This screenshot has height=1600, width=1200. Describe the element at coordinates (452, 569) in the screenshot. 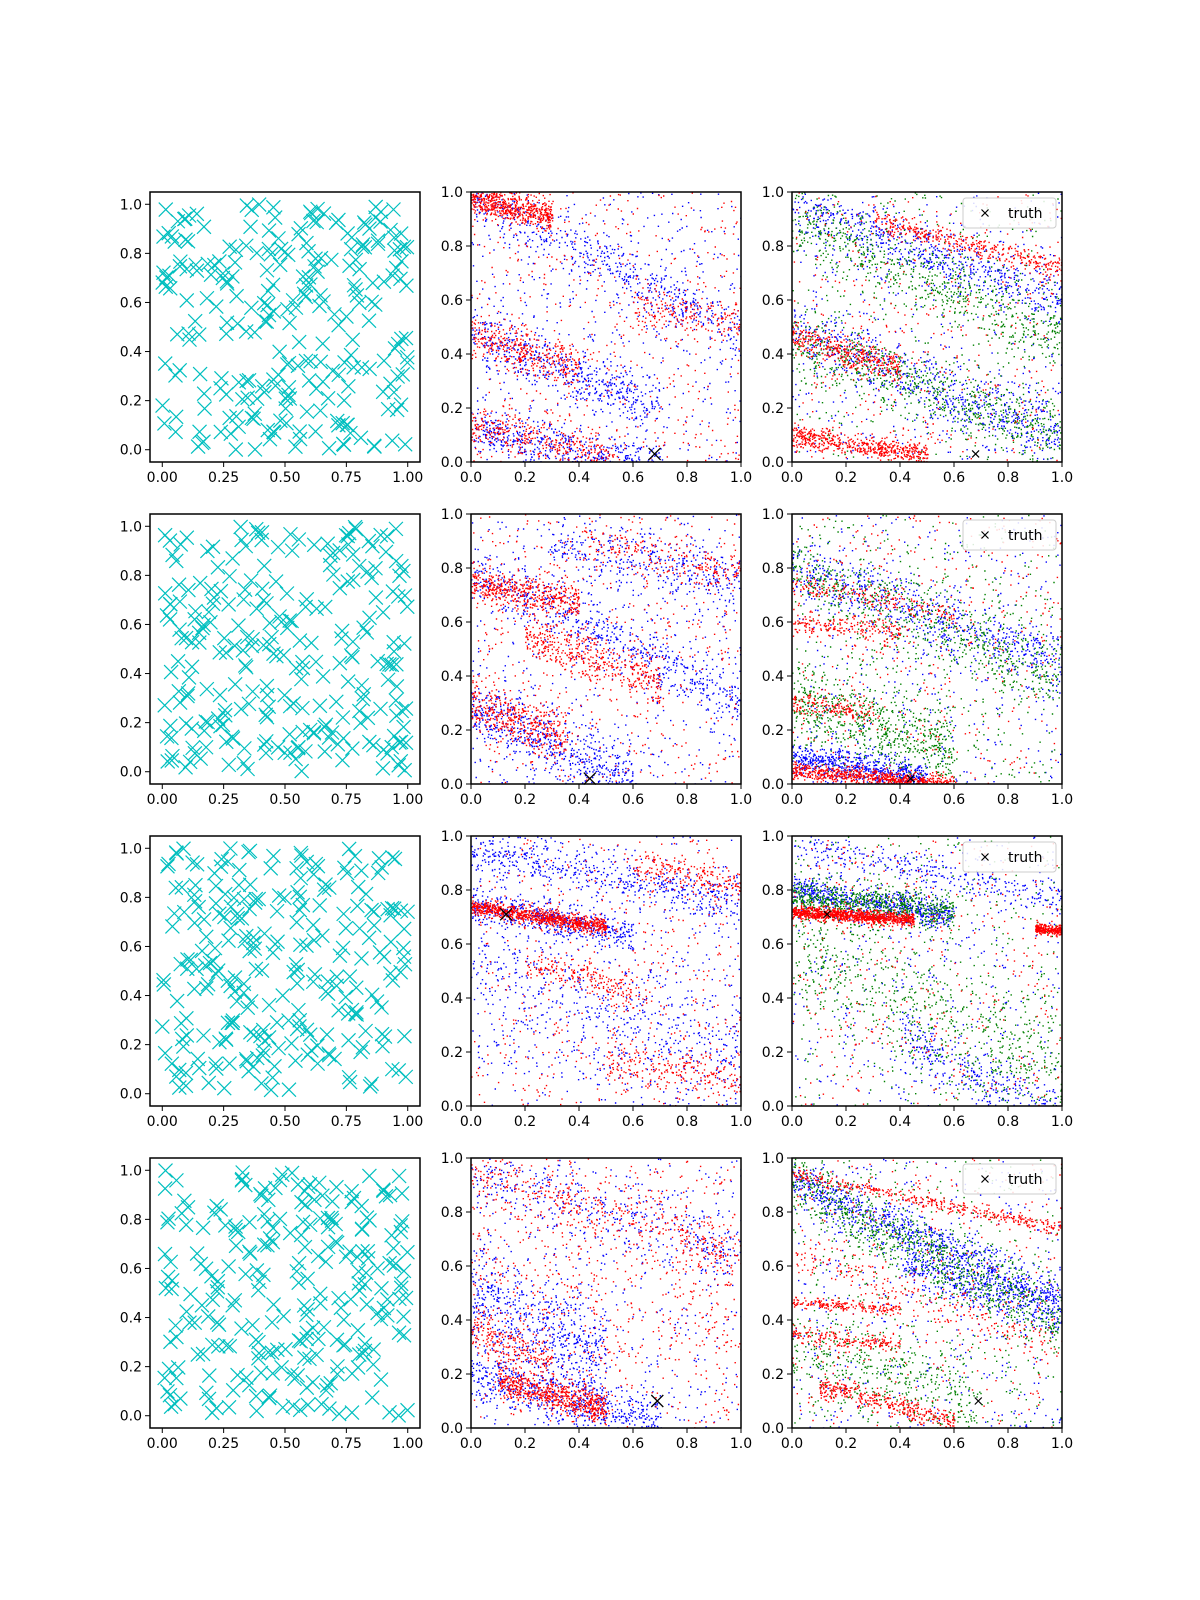

I see `y-tick-label: 0.8` at that location.